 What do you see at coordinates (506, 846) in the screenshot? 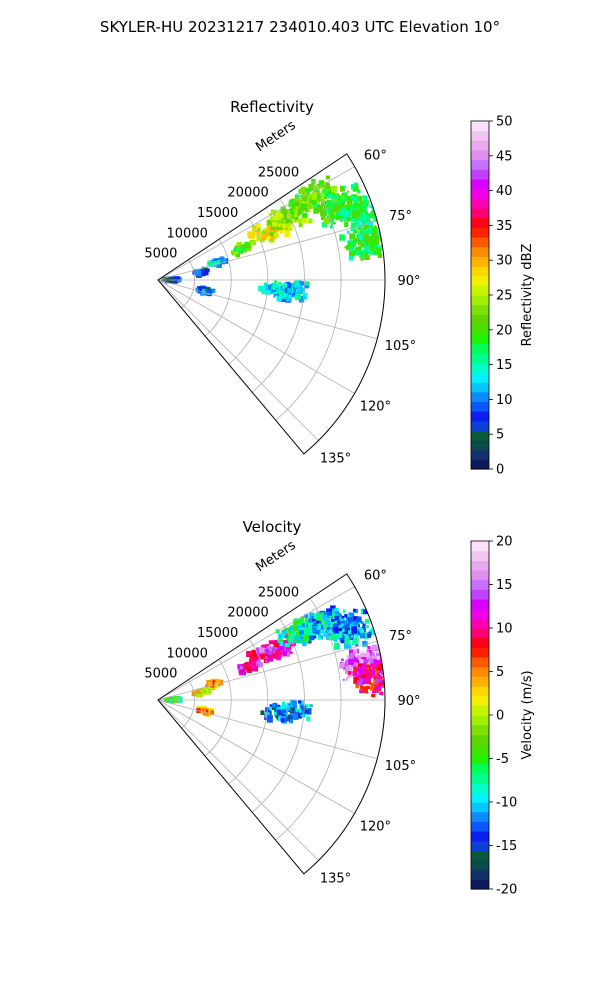
I see `colorbar-tick-label: -15` at bounding box center [506, 846].